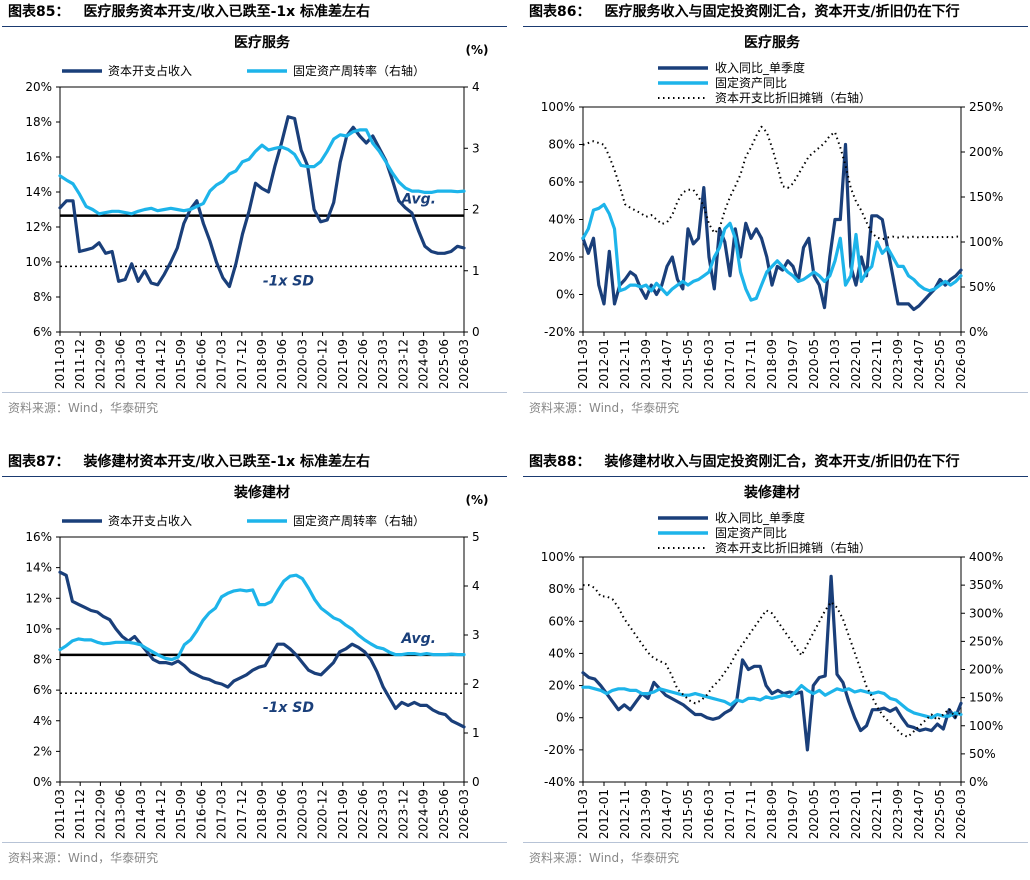 This screenshot has width=1030, height=880. What do you see at coordinates (403, 814) in the screenshot?
I see `x-axis-tick-label: 2023-12` at bounding box center [403, 814].